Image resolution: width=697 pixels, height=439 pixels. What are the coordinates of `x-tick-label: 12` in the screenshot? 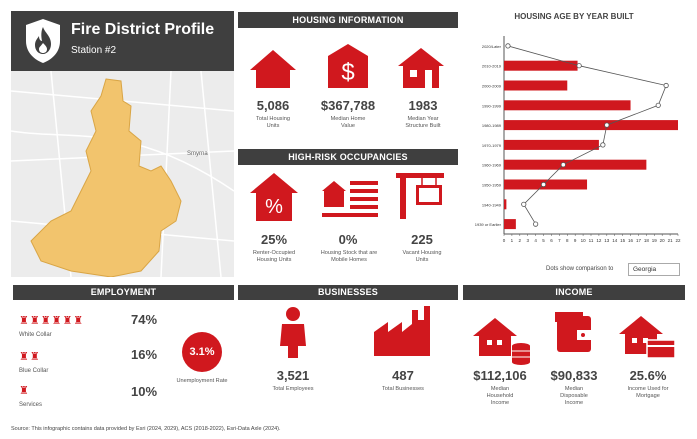 It's located at (599, 240).